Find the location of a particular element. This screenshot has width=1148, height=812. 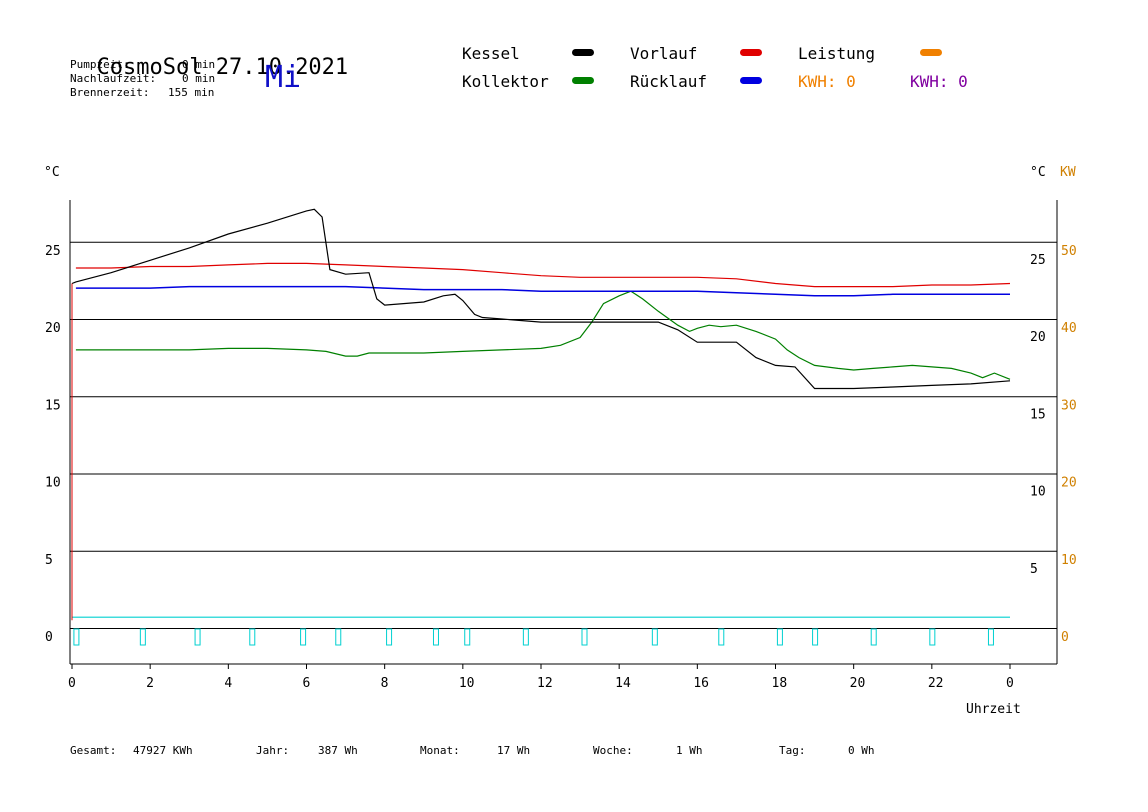

left-axis-unit: °C is located at coordinates (52, 172).